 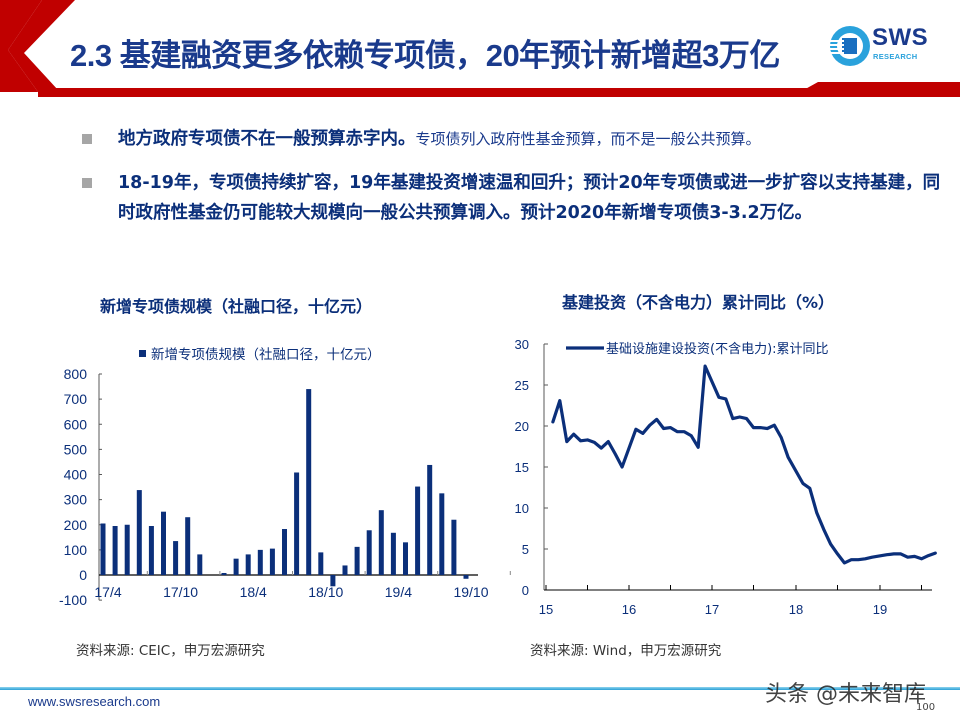 I want to click on page-title: 2.3 基建融资更多依赖专项债，20年预计新增超3万亿, so click(x=425, y=55).